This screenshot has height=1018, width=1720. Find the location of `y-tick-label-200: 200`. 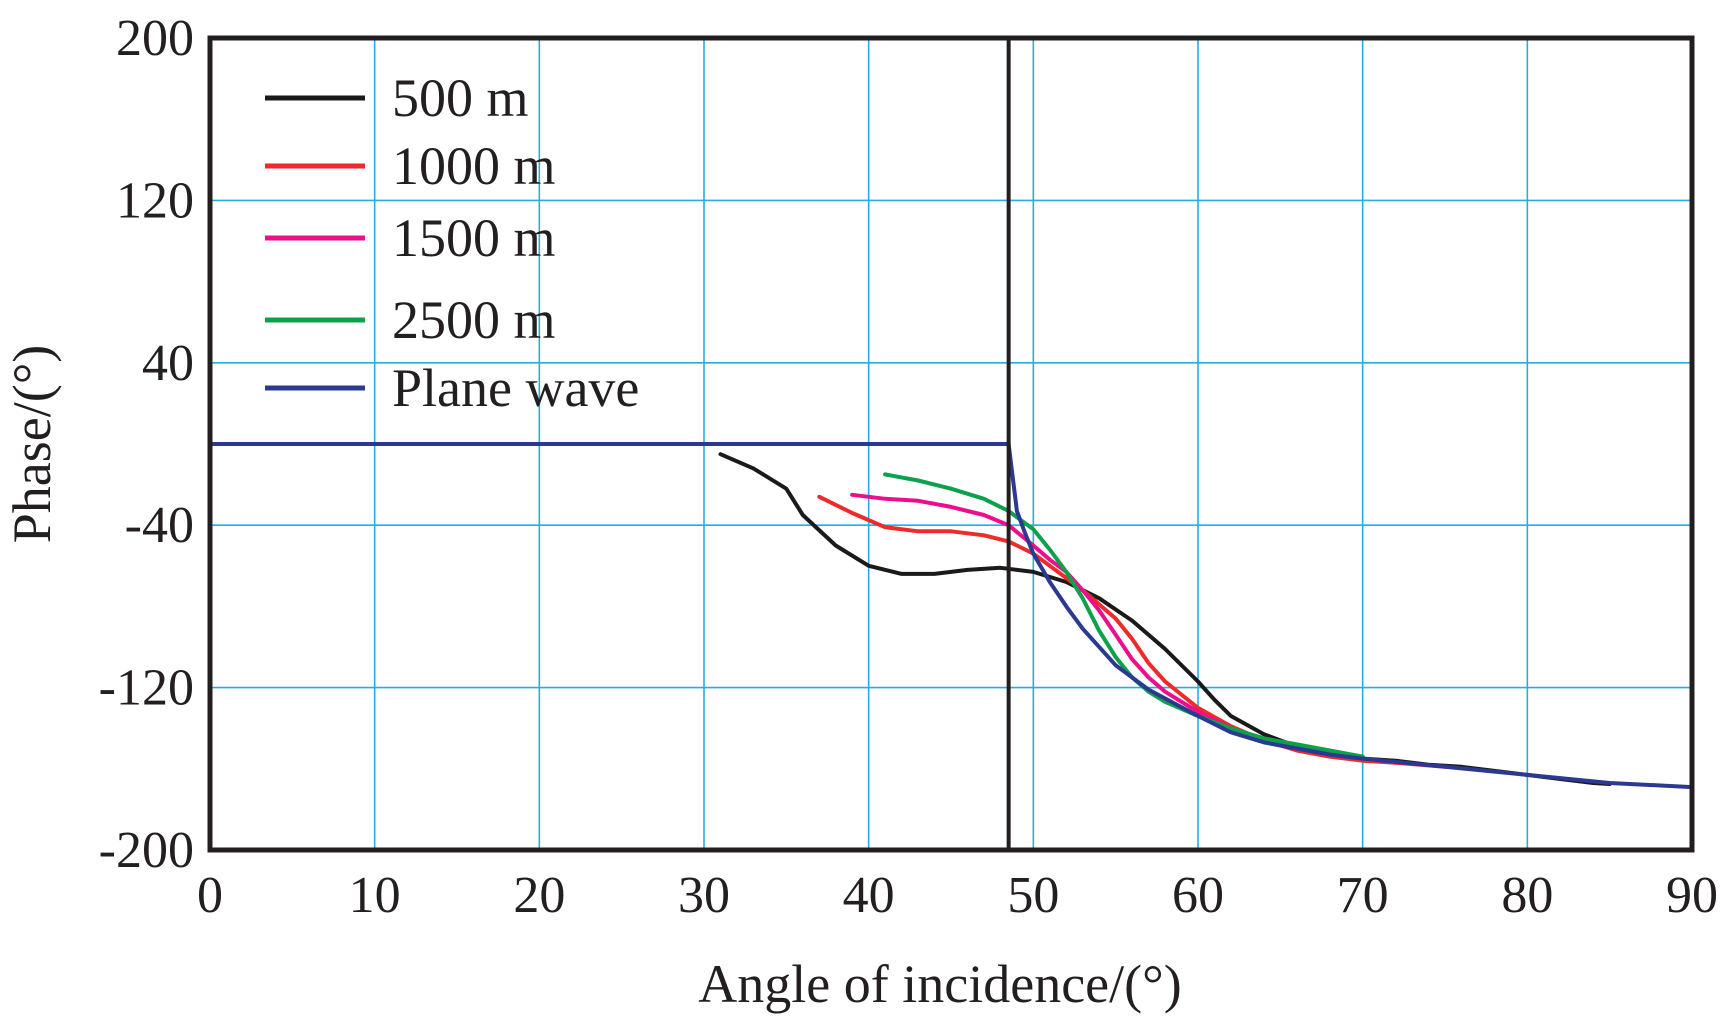

y-tick-label-200: 200 is located at coordinates (155, 38).